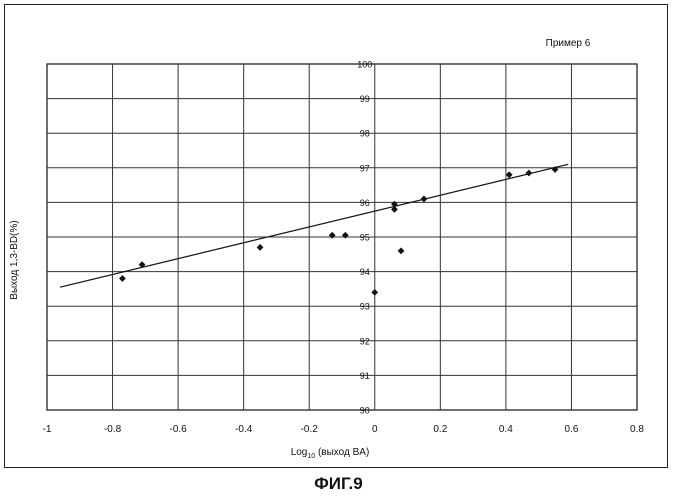  Describe the element at coordinates (344, 429) in the screenshot. I see `x-tick-labels: -1 -0.8 -0.6 -0.4 -0.2 0 0.2 0.4 0.6 0.8` at that location.